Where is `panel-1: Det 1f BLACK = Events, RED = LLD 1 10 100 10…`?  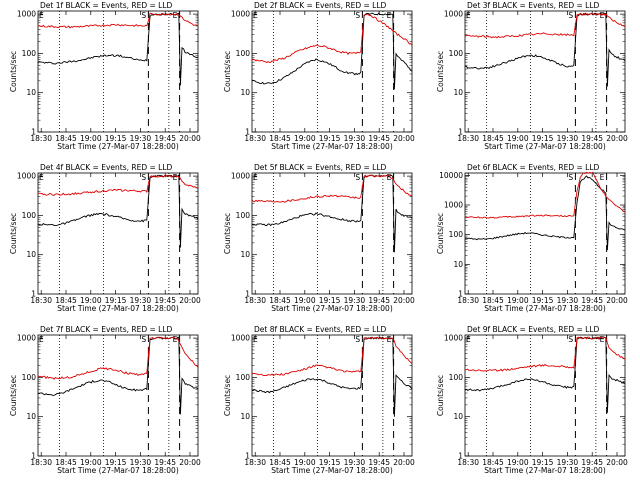 panel-1: Det 1f BLACK = Events, RED = LLD 1 10 100 10… is located at coordinates (105, 76).